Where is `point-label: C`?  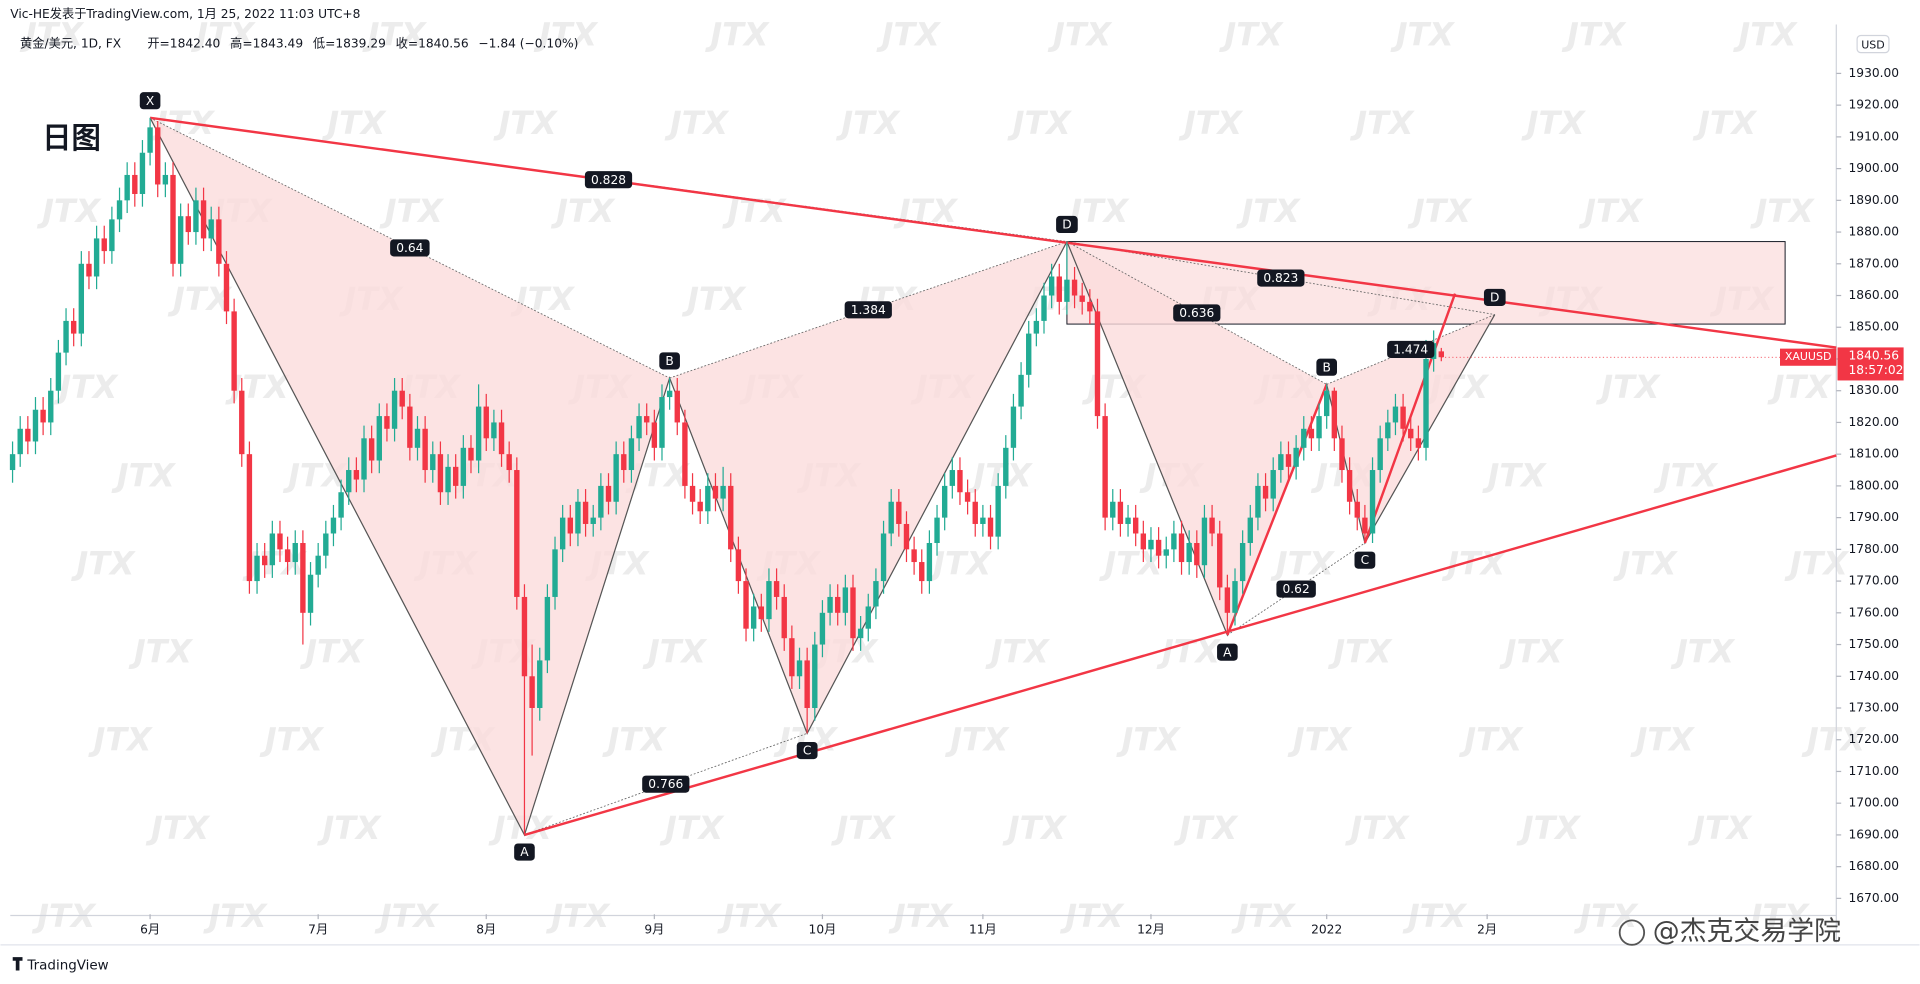 point-label: C is located at coordinates (807, 750).